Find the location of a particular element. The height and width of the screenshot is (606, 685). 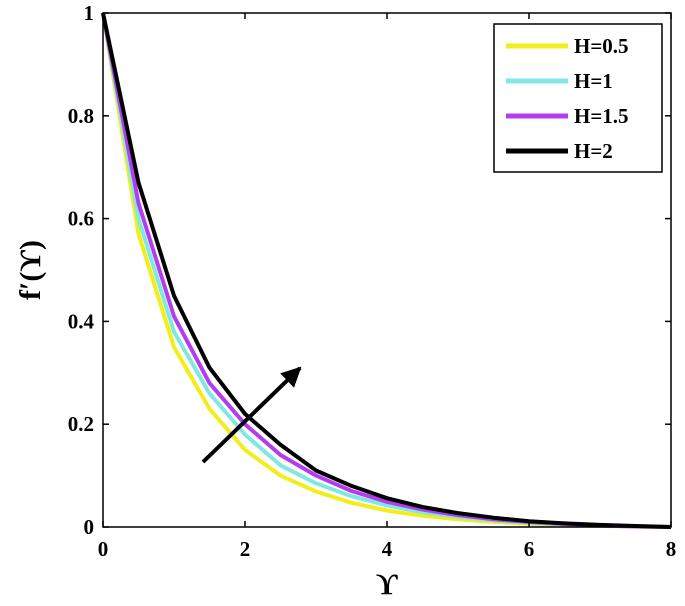

legend-label-2: H=1.5 is located at coordinates (601, 116).